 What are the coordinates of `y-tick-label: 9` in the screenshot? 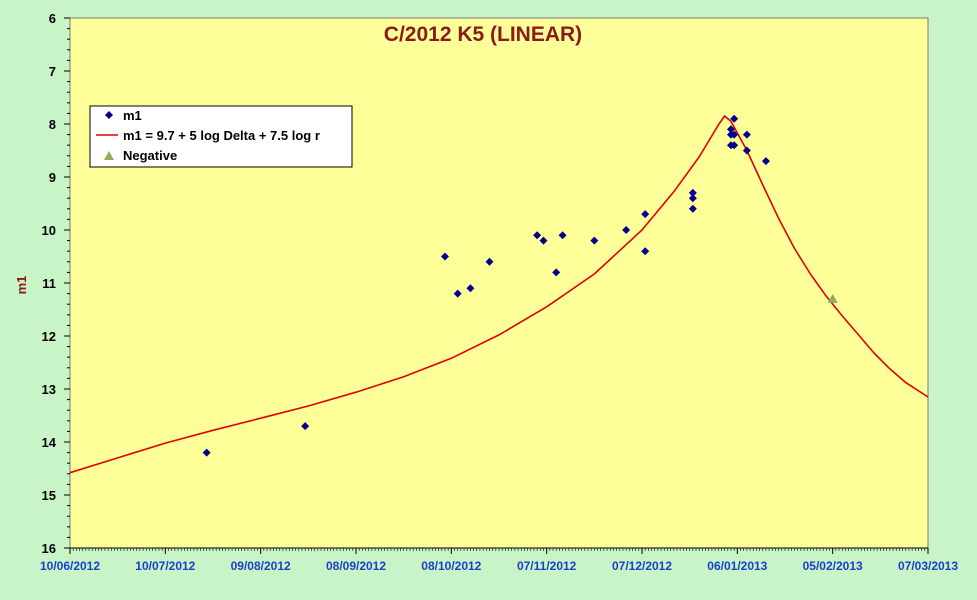 It's located at (52, 177).